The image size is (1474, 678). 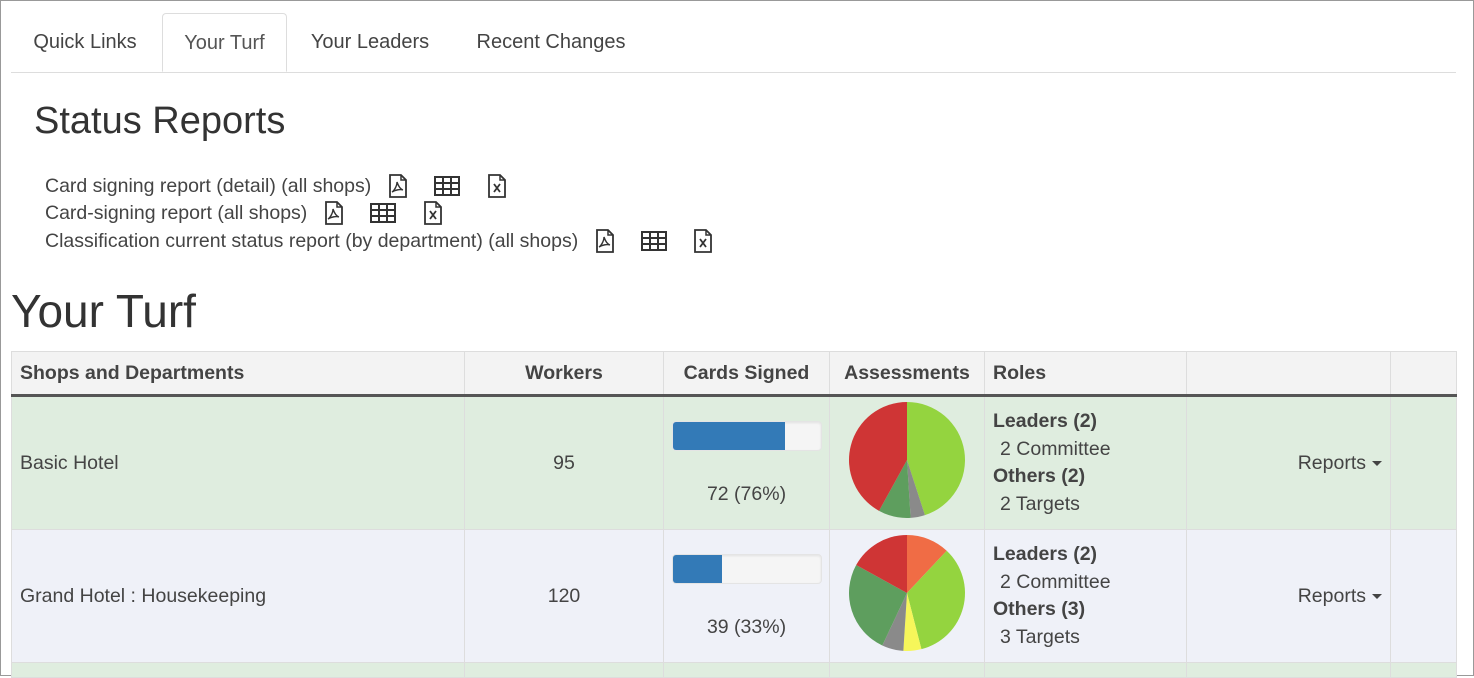 I want to click on targets-label: 2 Targets, so click(x=1040, y=503).